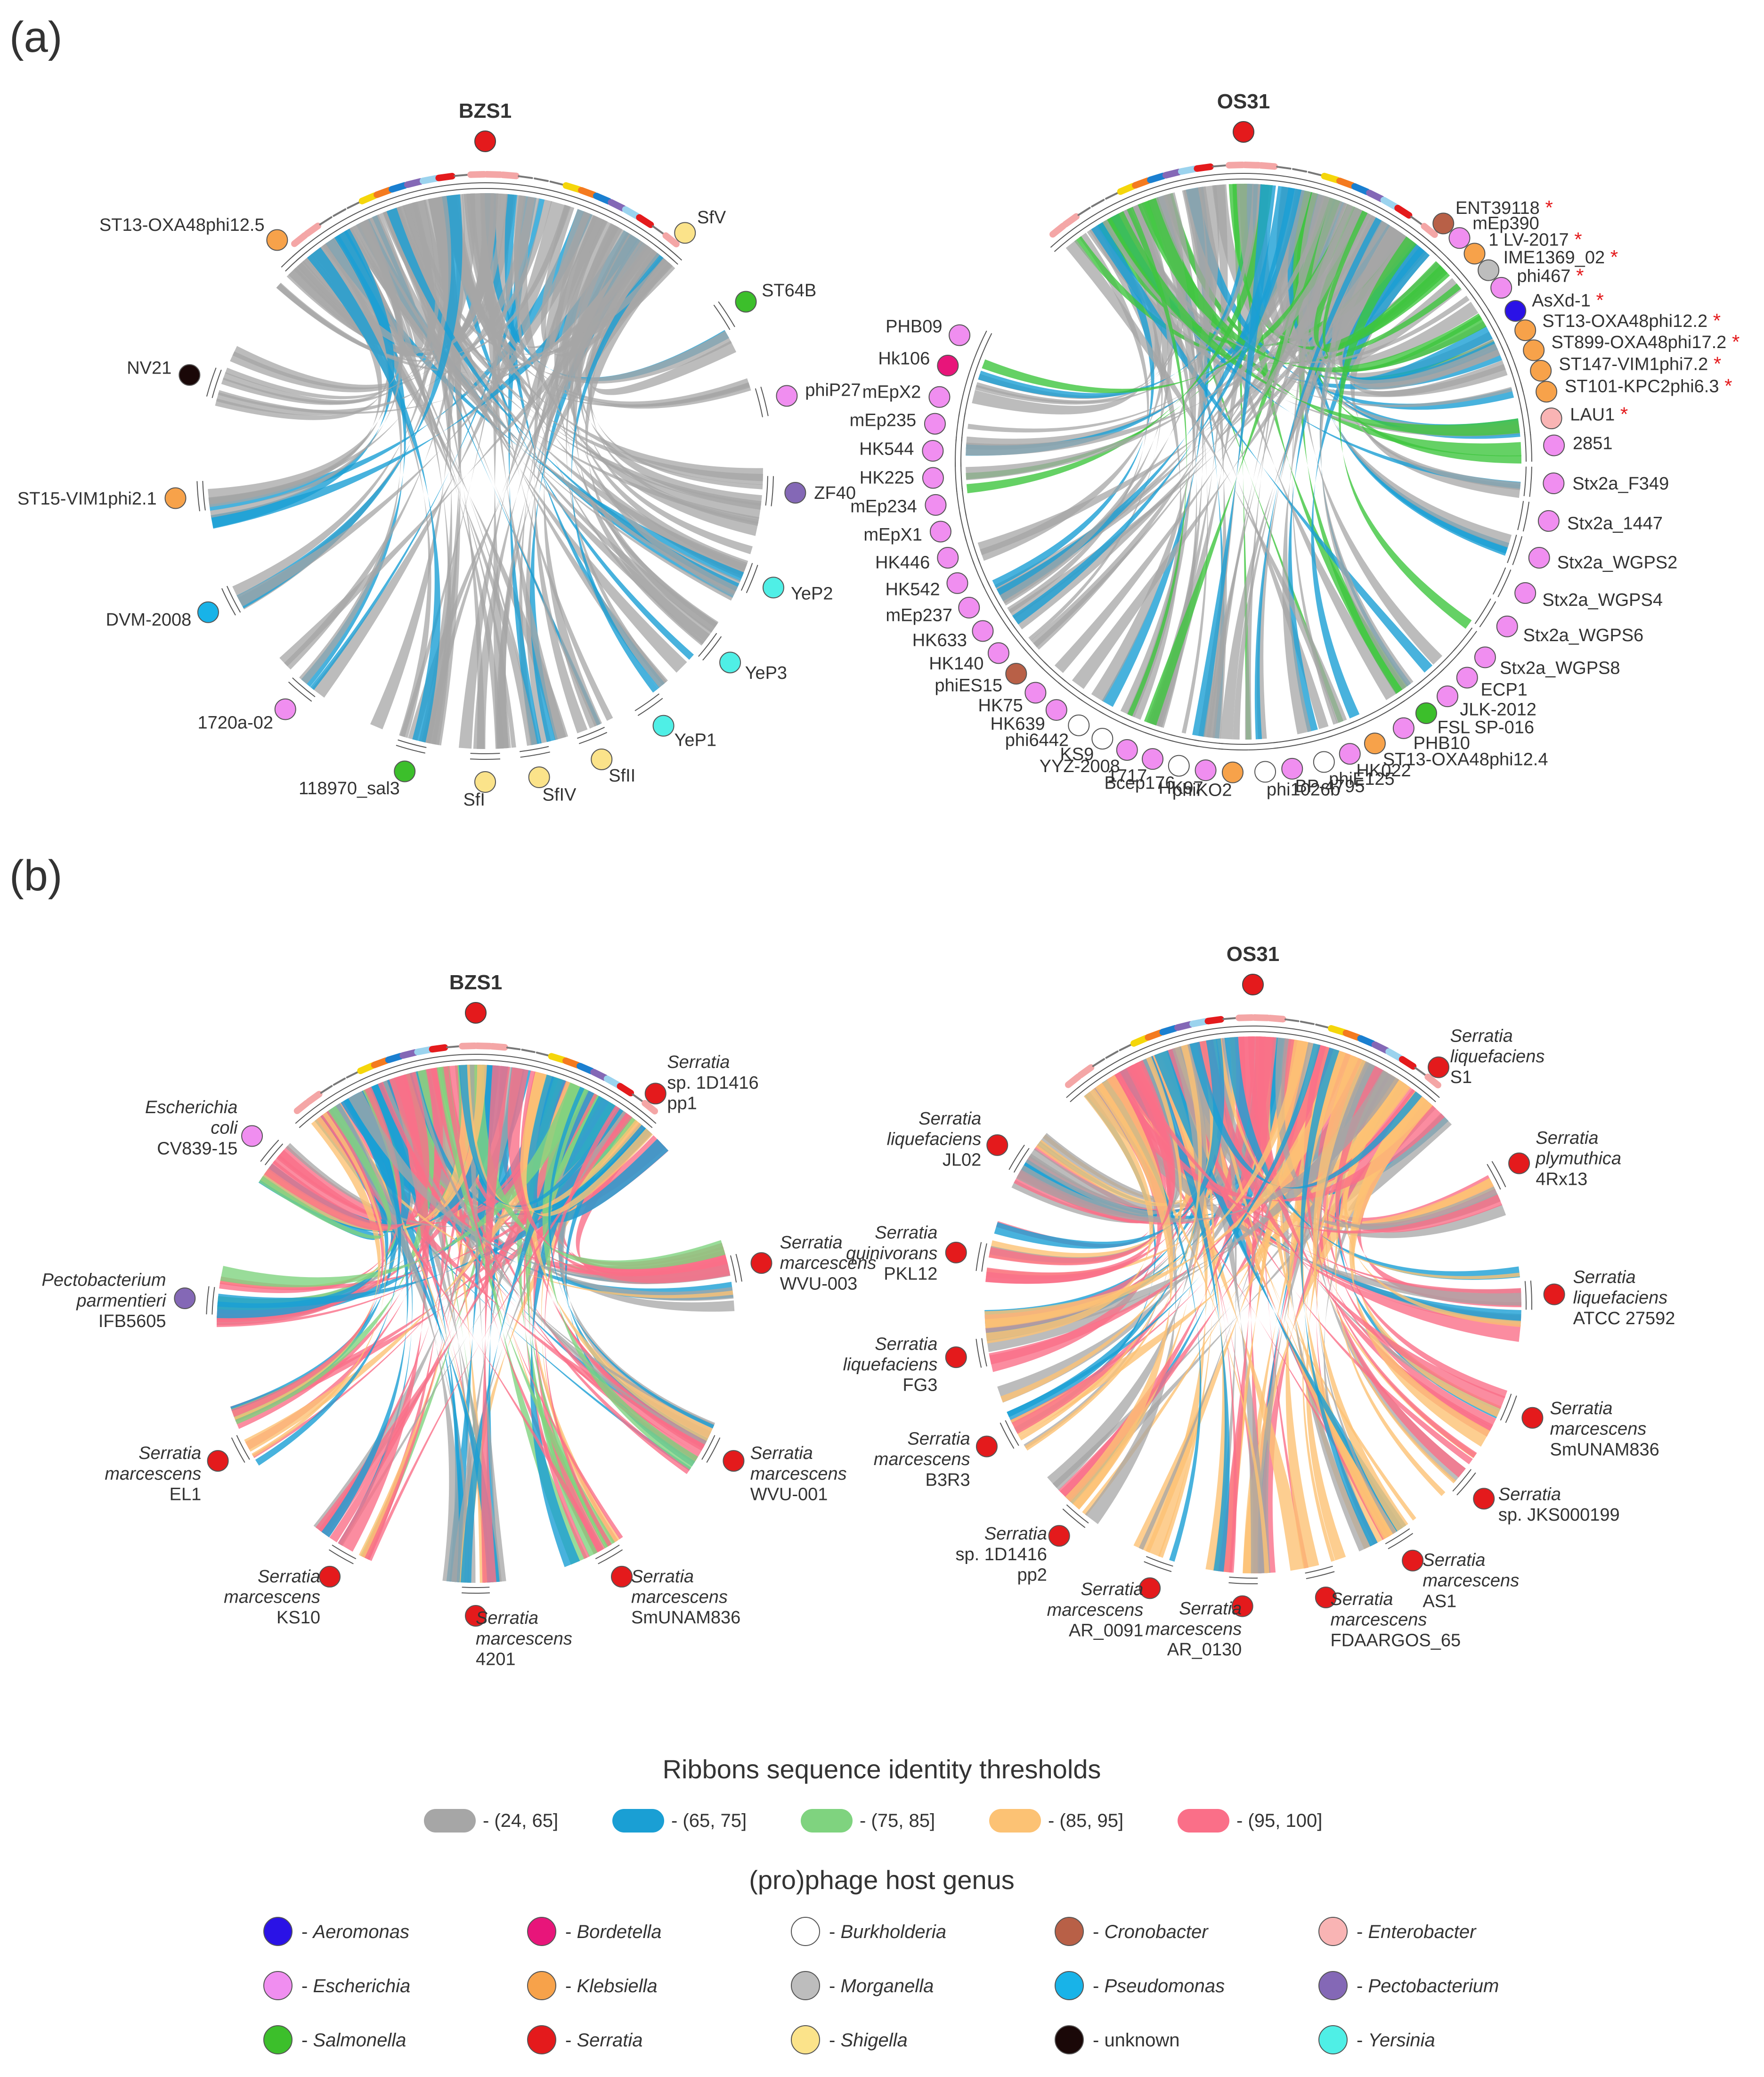 This screenshot has width=1764, height=2077. What do you see at coordinates (1127, 776) in the screenshot?
I see `phage-label: 1717` at bounding box center [1127, 776].